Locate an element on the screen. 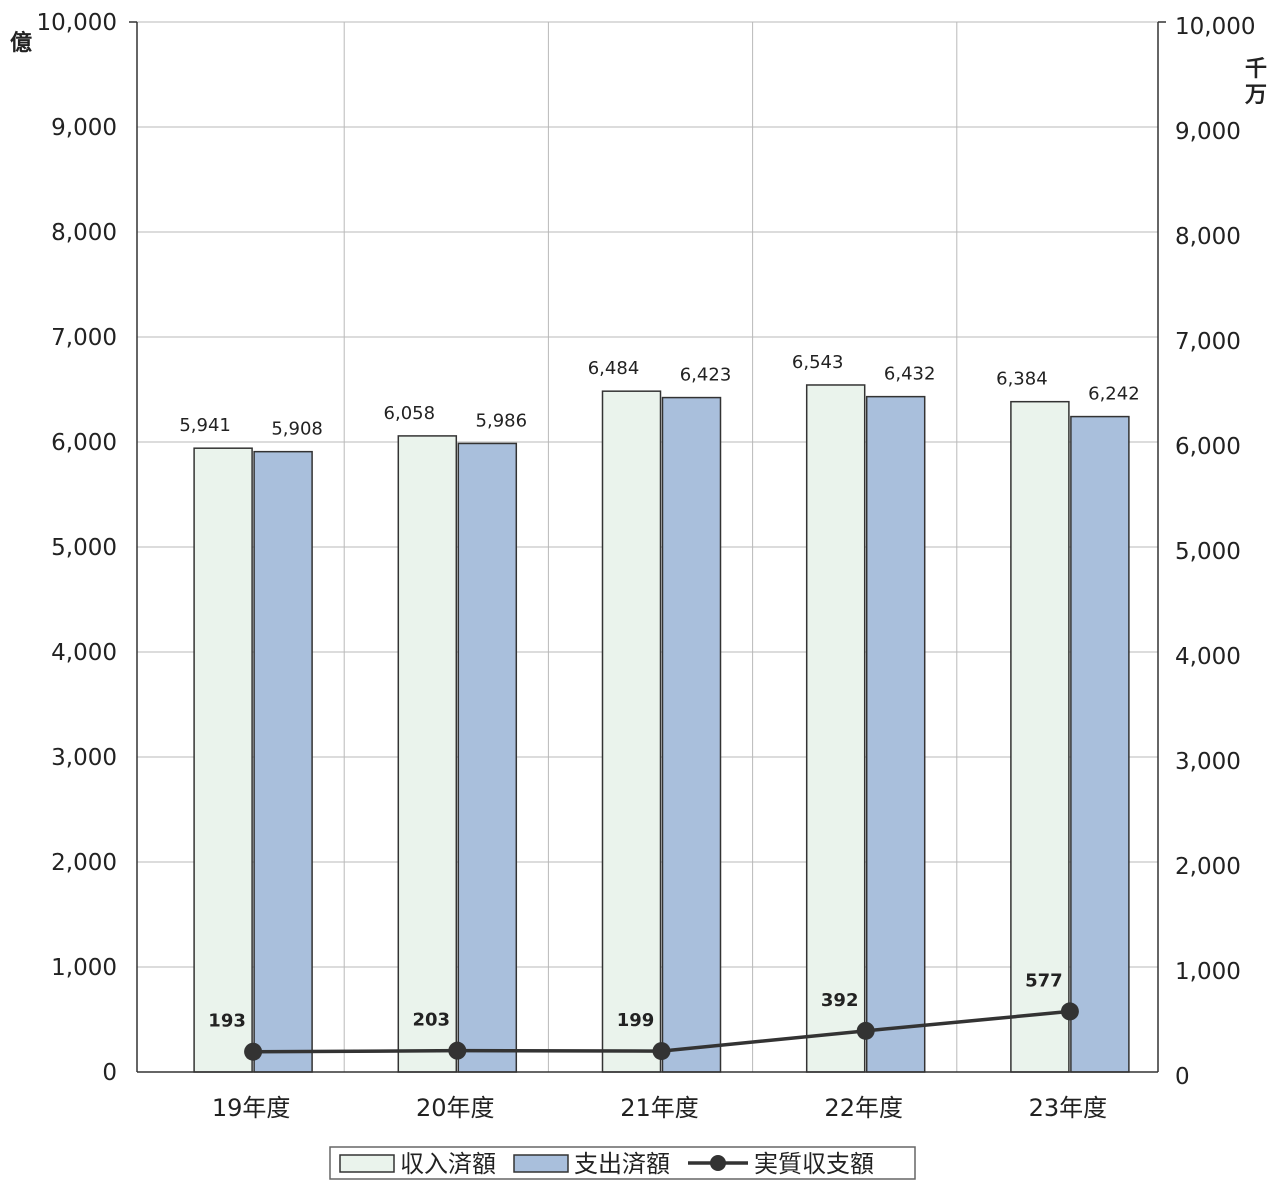 The image size is (1284, 1181). y-tick-label: 1,000 is located at coordinates (84, 968).